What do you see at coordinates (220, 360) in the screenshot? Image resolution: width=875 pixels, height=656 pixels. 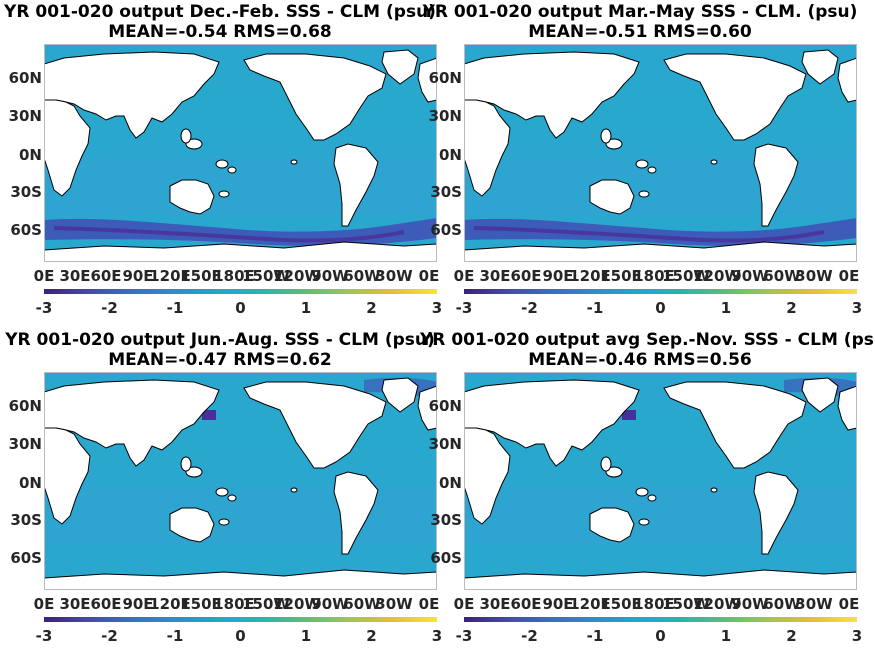 I see `chart-title-stats: MEAN=-0.47 RMS=0.62` at bounding box center [220, 360].